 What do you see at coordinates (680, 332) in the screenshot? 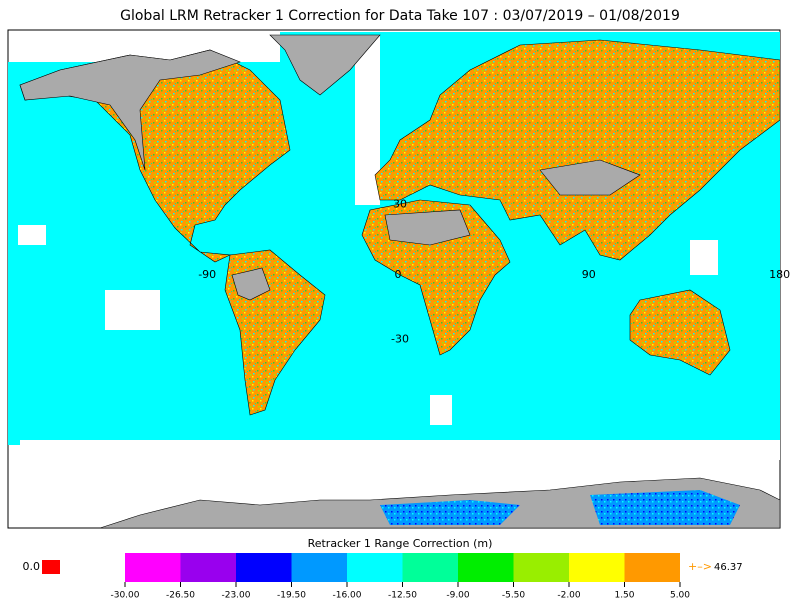
I see `australia` at bounding box center [680, 332].